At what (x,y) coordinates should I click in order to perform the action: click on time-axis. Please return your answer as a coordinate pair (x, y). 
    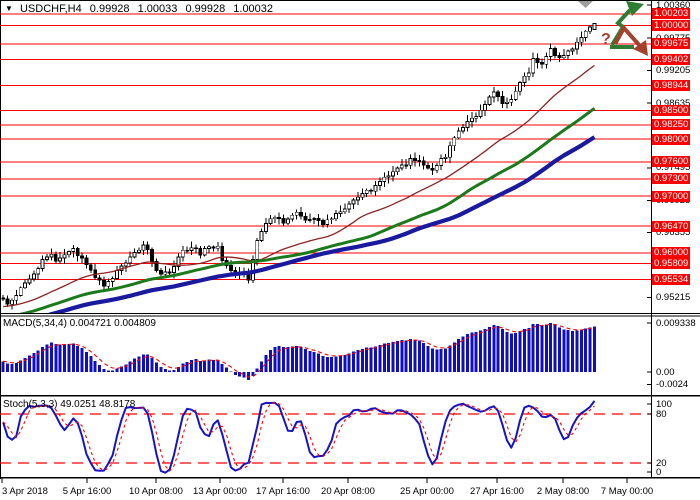
    Looking at the image, I should click on (350, 490).